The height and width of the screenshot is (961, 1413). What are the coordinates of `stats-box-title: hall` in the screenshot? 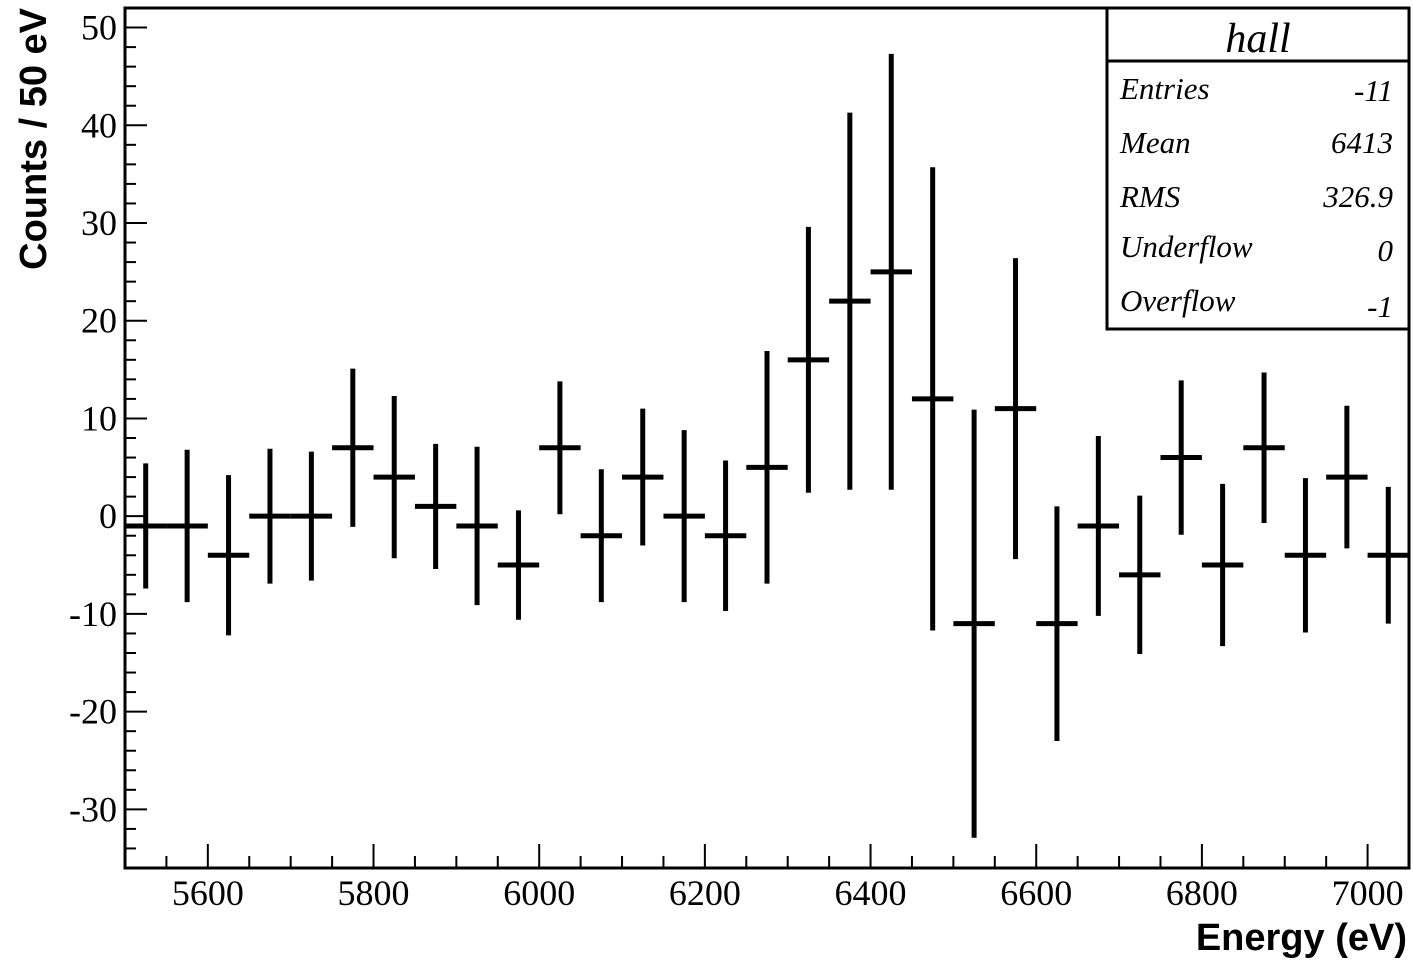 It's located at (1257, 39).